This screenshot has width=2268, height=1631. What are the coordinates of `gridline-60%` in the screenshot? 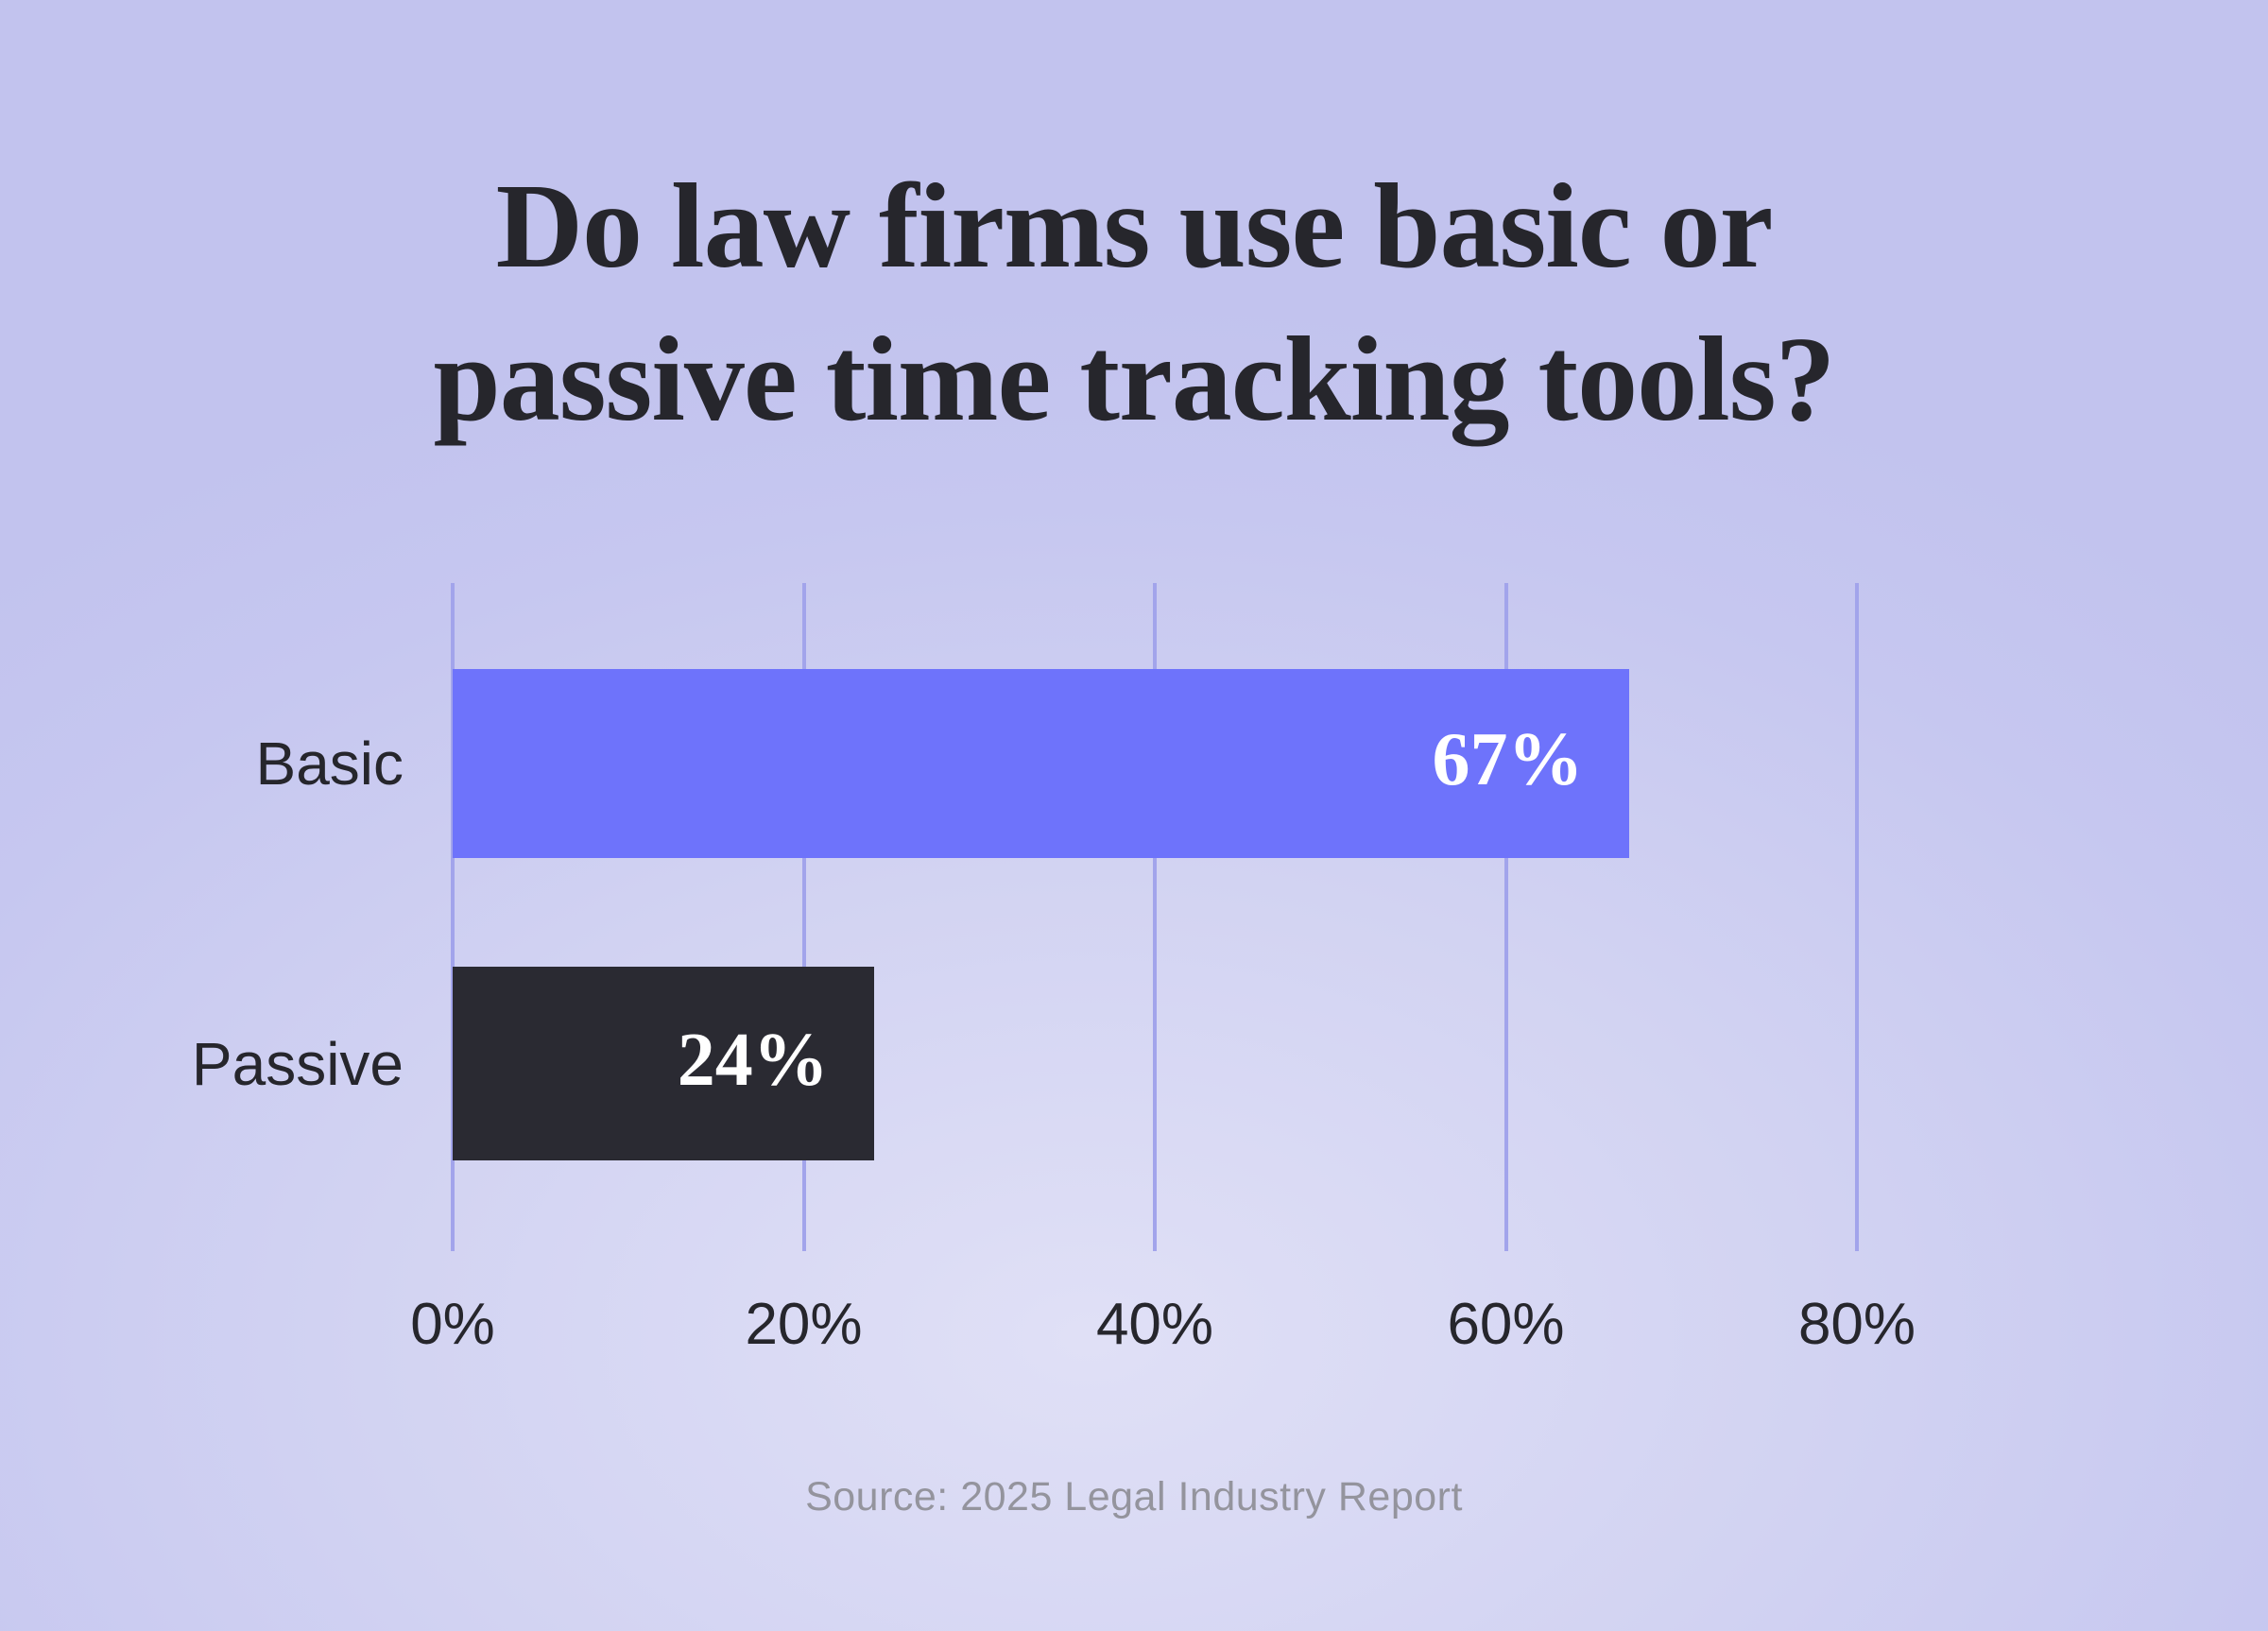 It's located at (1505, 917).